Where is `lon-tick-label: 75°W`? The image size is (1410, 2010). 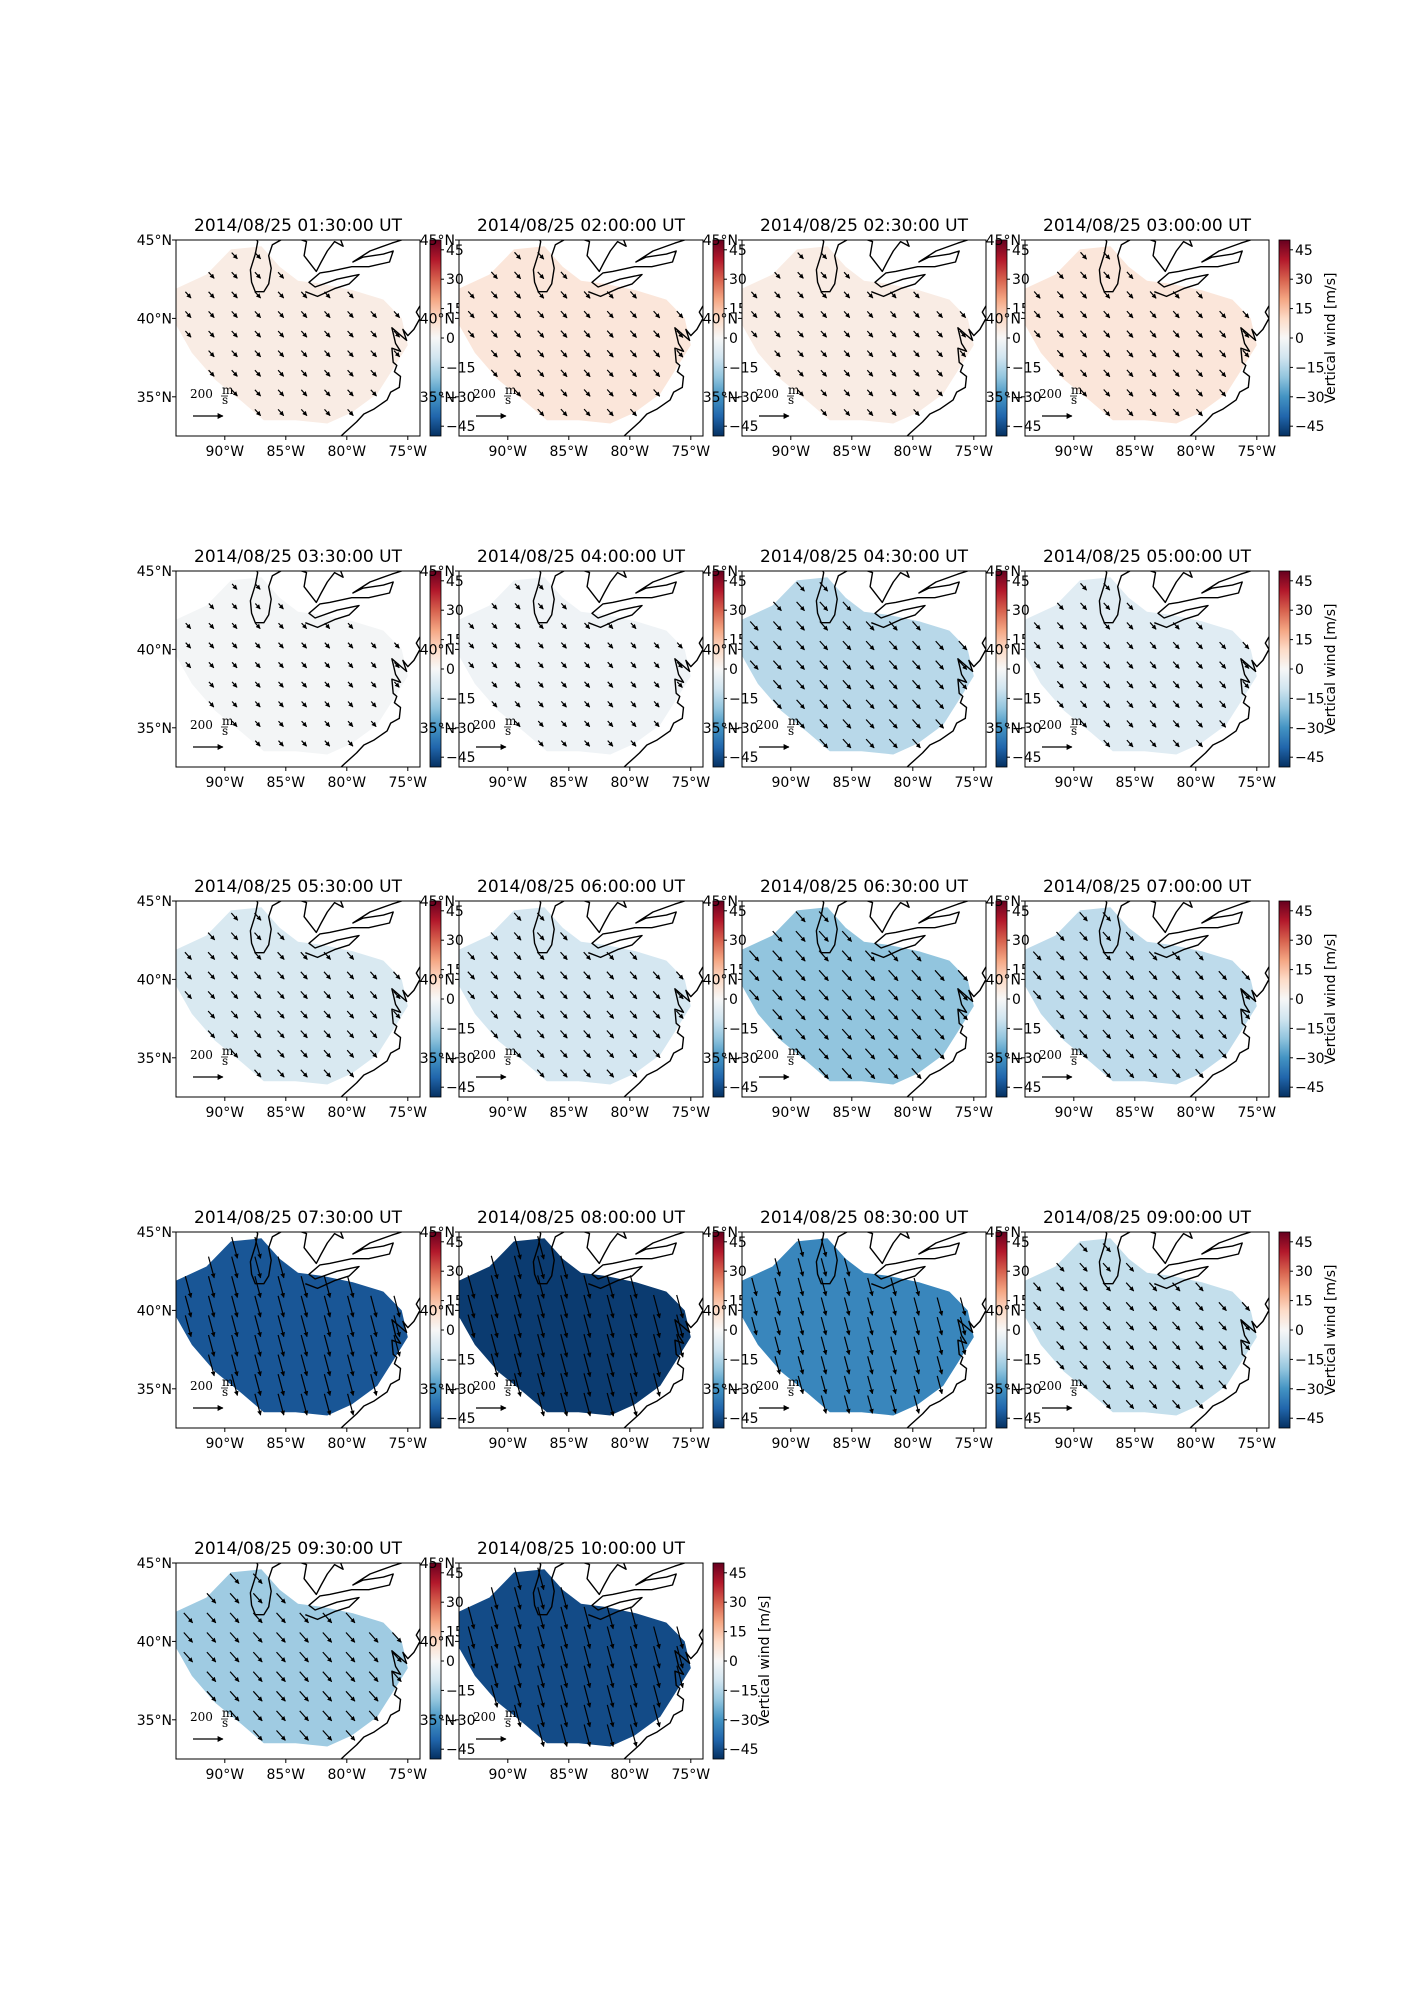 lon-tick-label: 75°W is located at coordinates (690, 1113).